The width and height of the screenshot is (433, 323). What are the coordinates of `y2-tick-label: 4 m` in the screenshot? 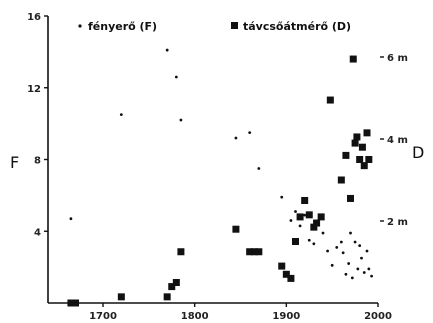 It's located at (397, 140).